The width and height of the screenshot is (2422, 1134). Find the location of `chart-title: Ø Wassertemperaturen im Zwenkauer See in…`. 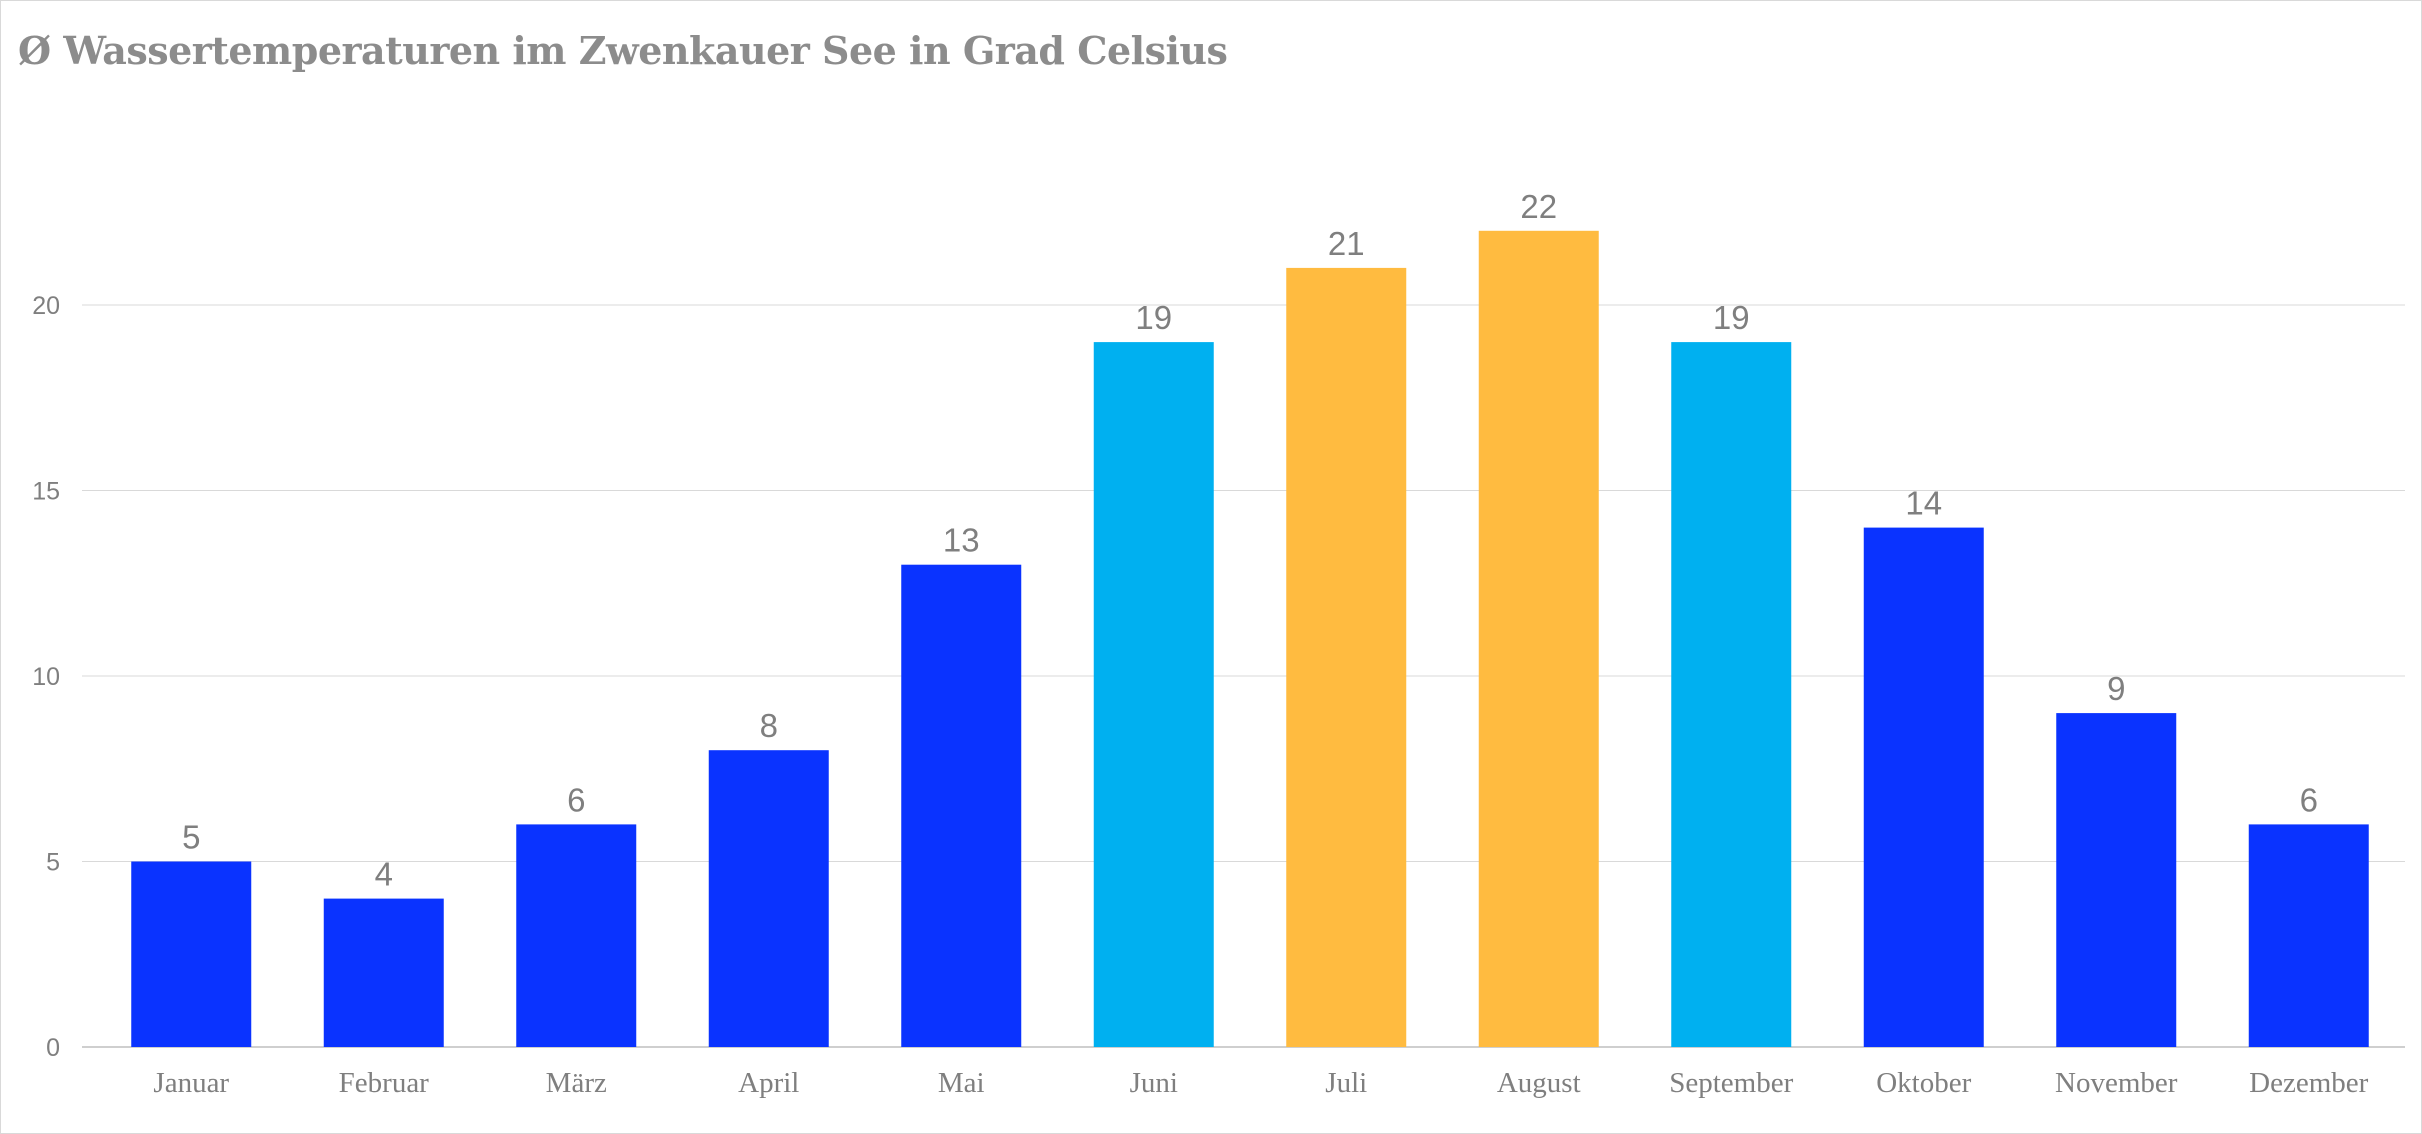

chart-title: Ø Wassertemperaturen im Zwenkauer See in… is located at coordinates (623, 50).